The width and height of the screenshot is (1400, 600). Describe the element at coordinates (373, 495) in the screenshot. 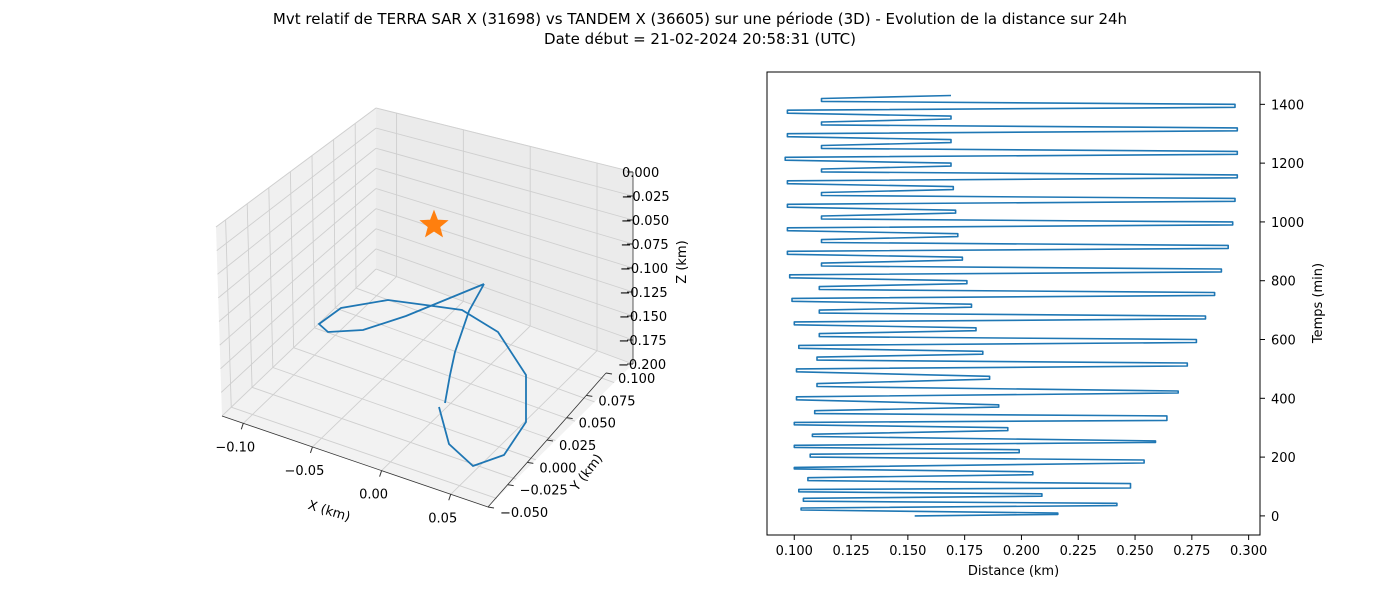

I see `x-tick-label: 0.00` at that location.